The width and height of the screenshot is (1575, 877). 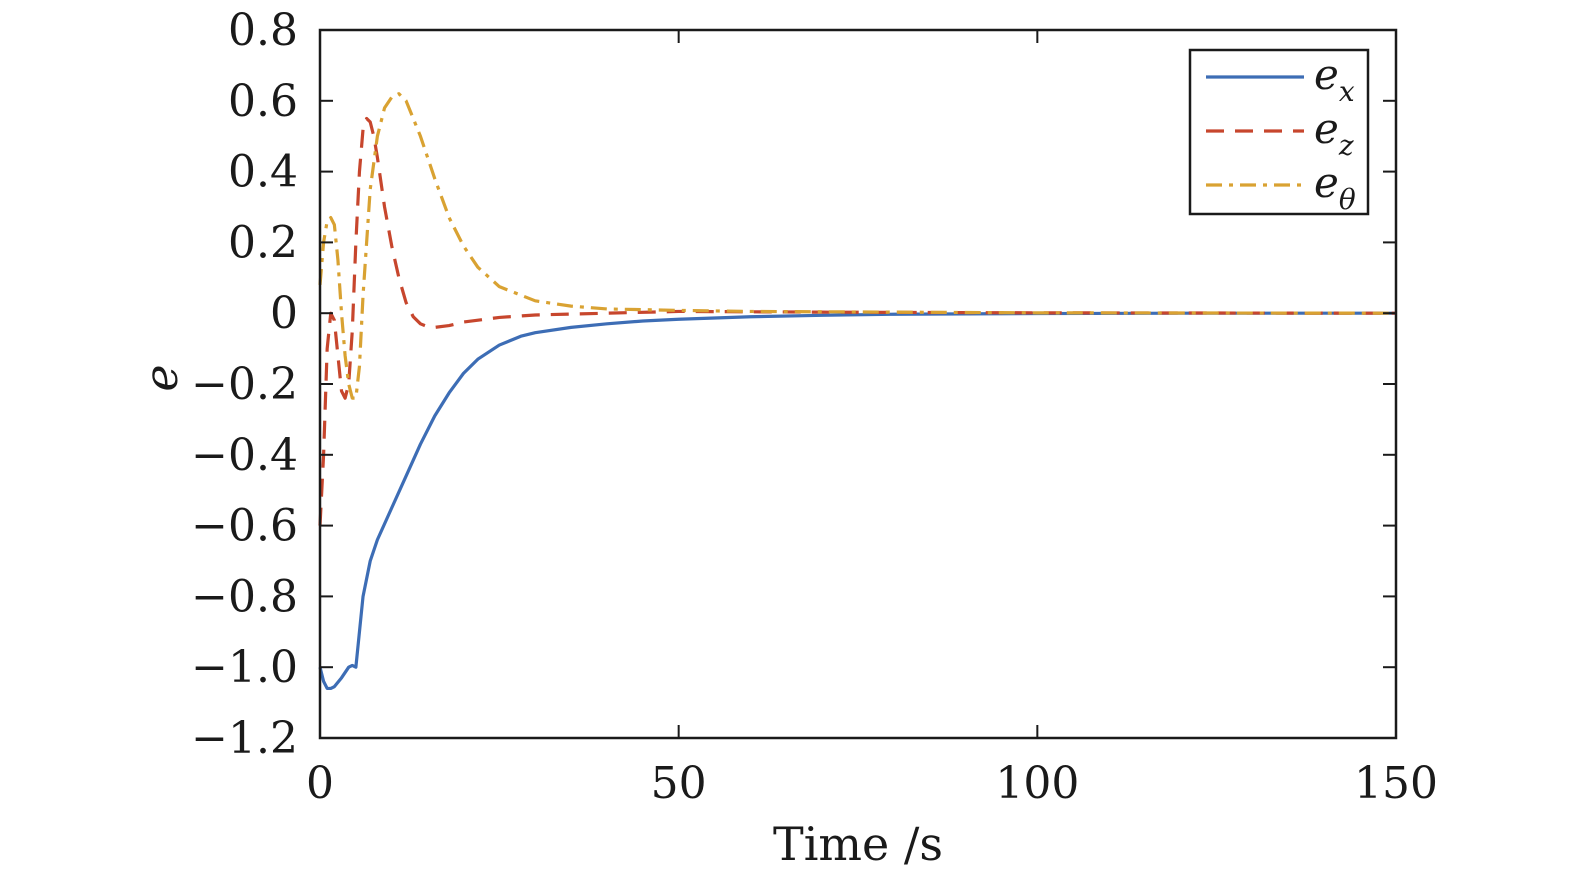 I want to click on y-tick-label: −0.2, so click(x=244, y=384).